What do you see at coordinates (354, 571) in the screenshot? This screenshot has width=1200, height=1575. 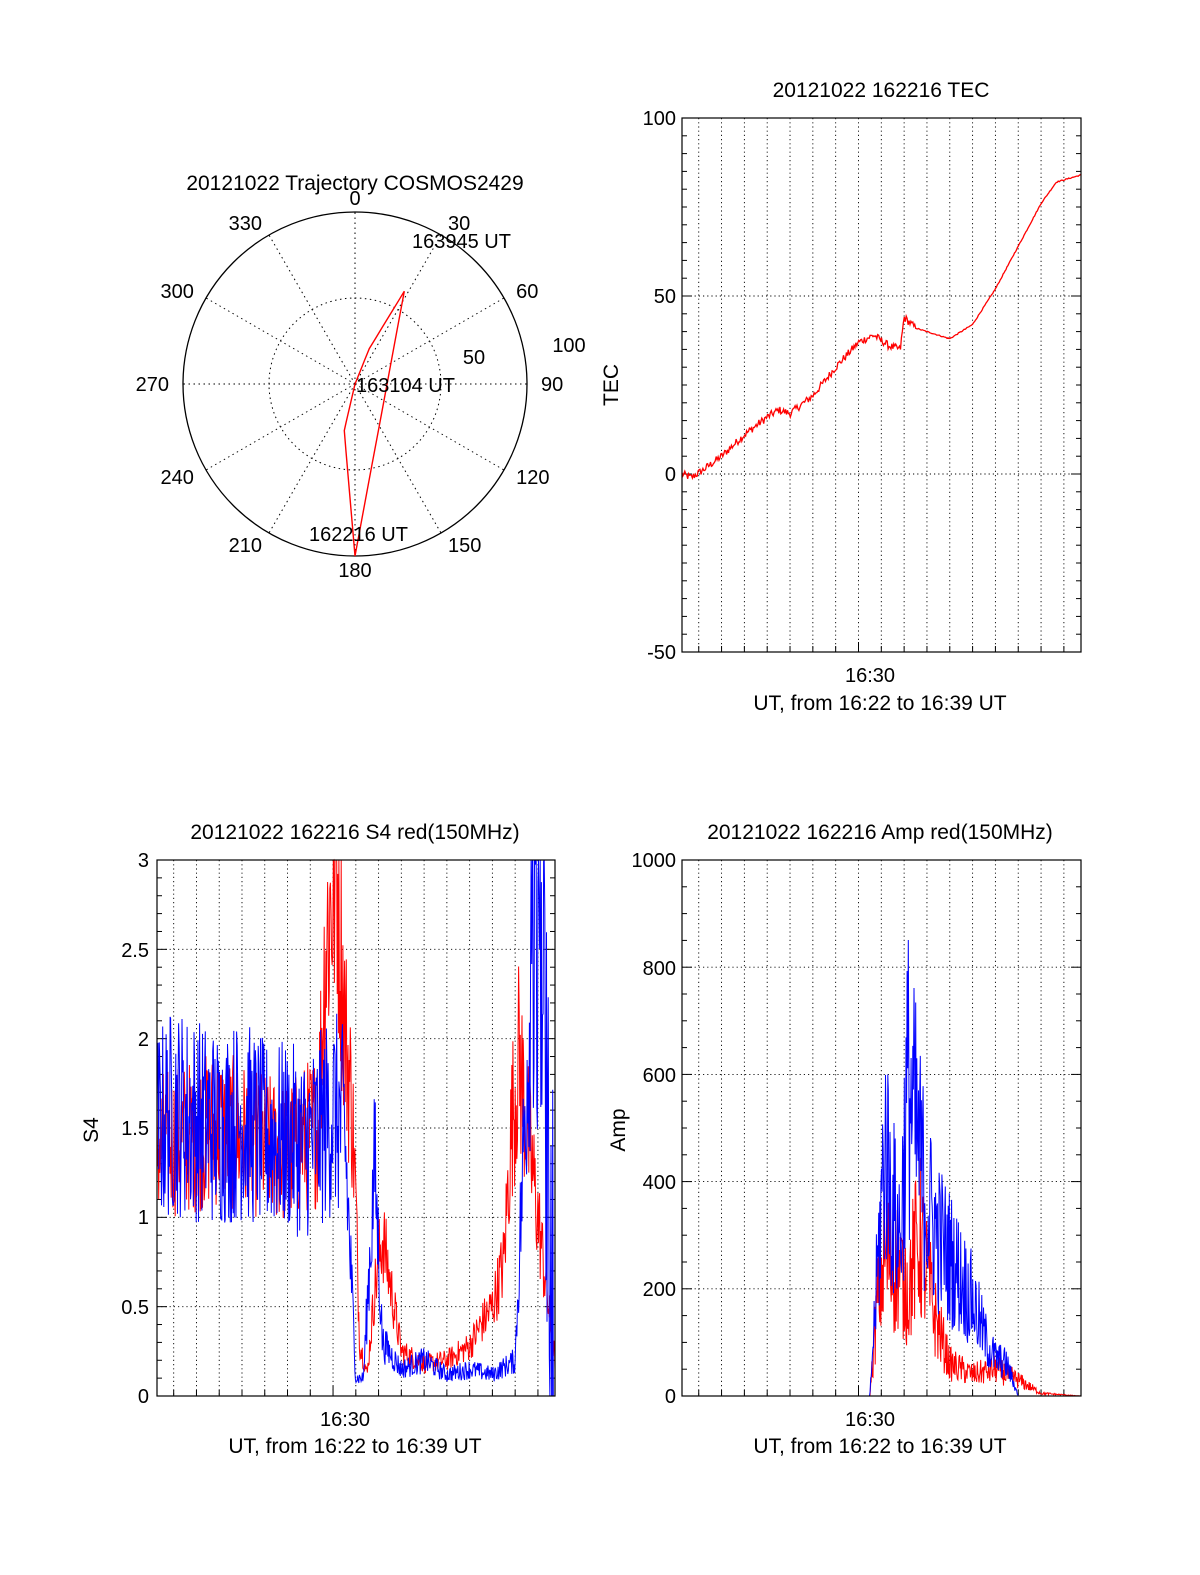 I see `polar-angle-label: 180` at bounding box center [354, 571].